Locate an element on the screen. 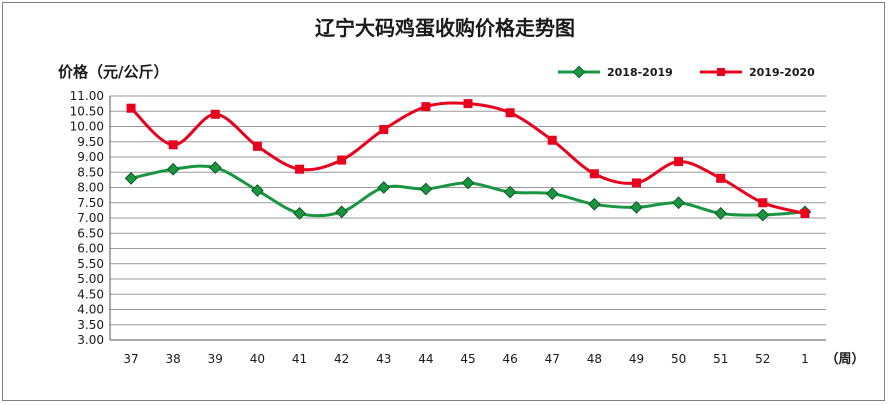  legend: 2018-2019 2019-2020 is located at coordinates (686, 72).